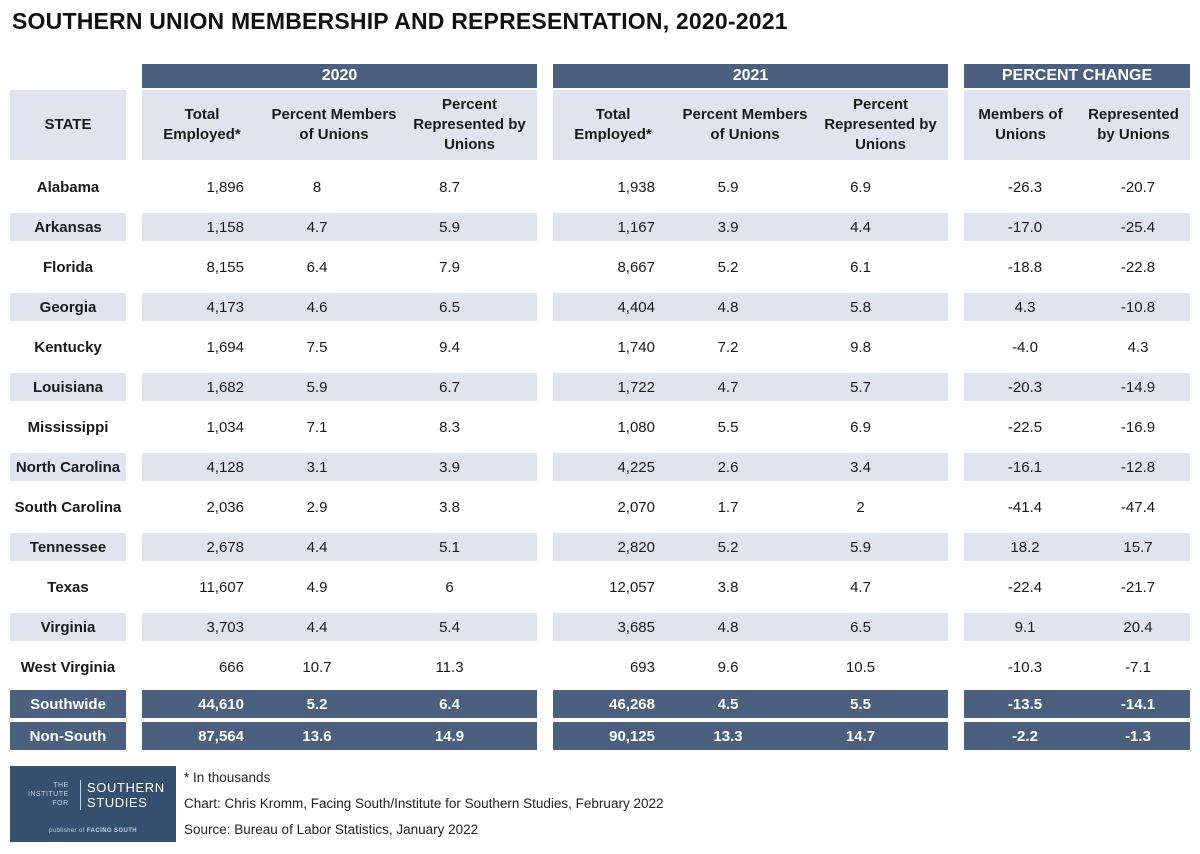 The image size is (1200, 854). Describe the element at coordinates (339, 547) in the screenshot. I see `table-row: 2,678 4.4 5.1` at that location.